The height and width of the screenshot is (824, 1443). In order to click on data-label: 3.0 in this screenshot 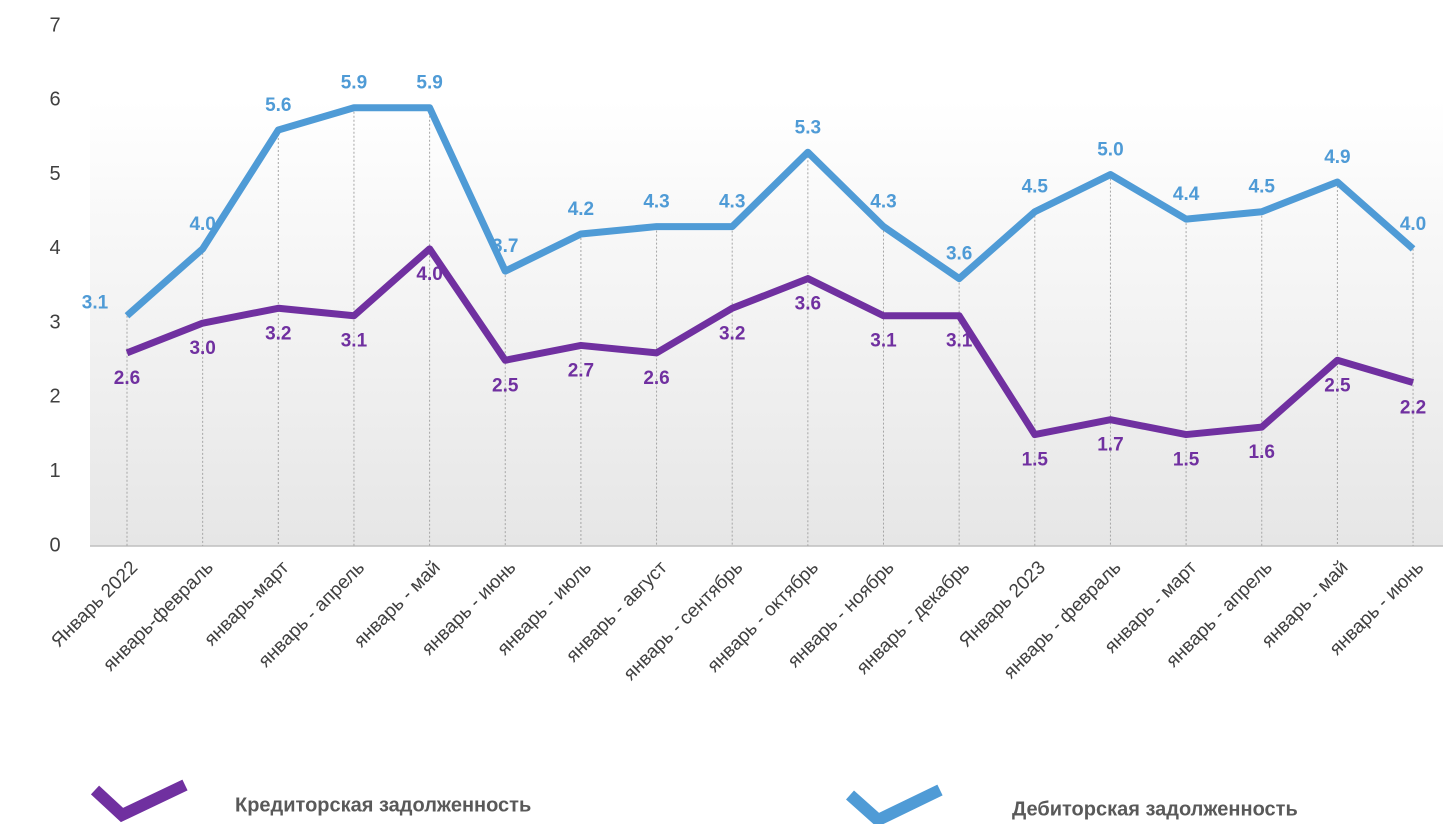, I will do `click(202, 348)`.